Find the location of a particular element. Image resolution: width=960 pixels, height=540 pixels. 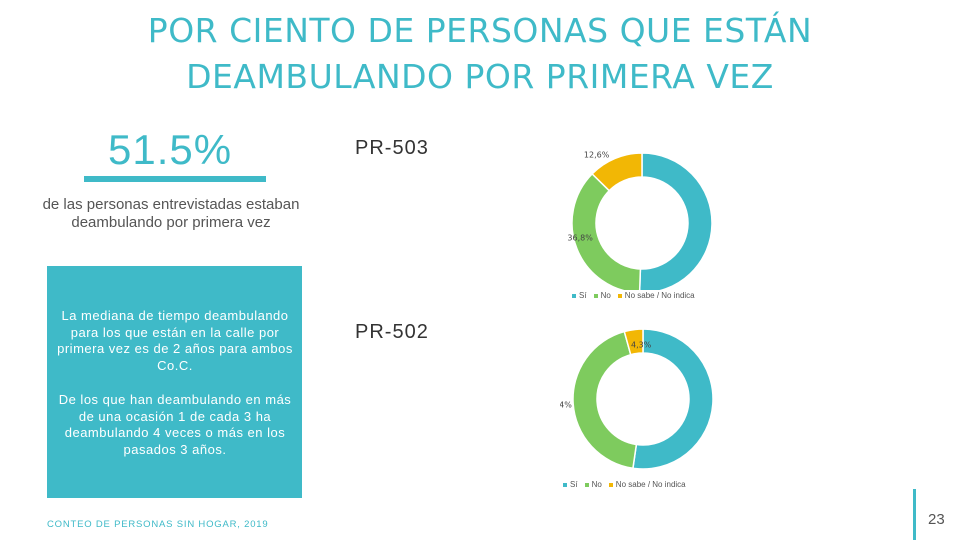

slice-label-chart2: 4,3% is located at coordinates (641, 345).